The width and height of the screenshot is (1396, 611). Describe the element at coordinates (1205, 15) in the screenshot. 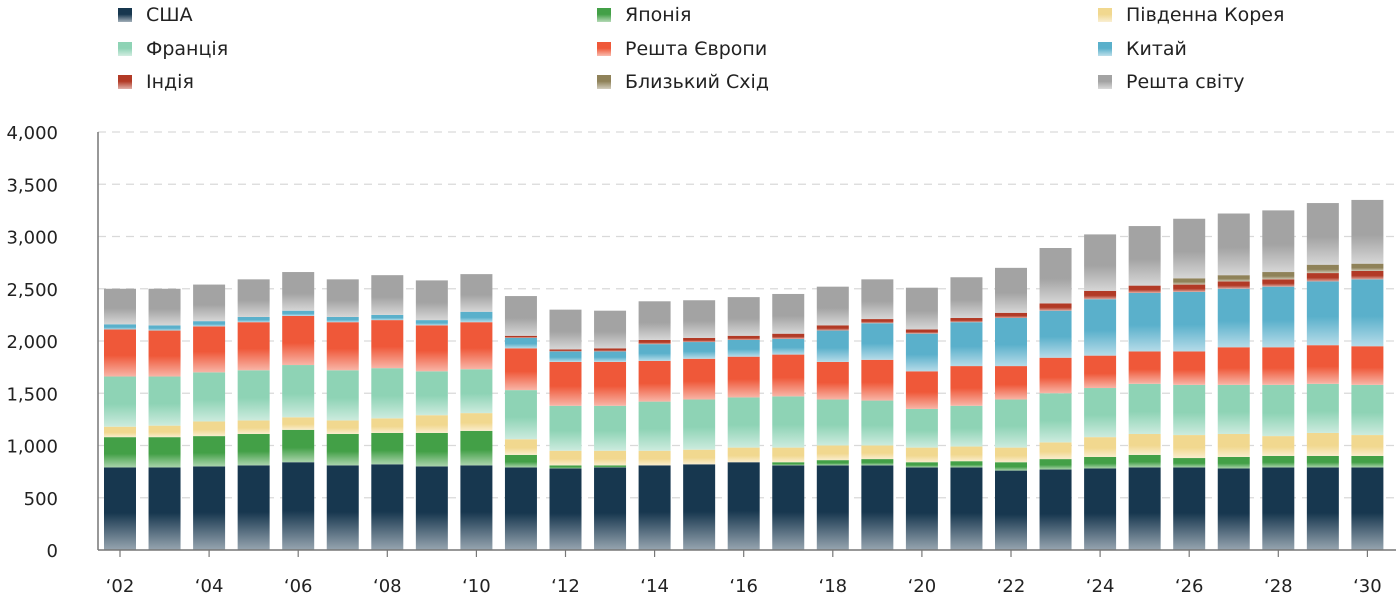

I see `legend-label-south-korea: Південна Корея` at that location.